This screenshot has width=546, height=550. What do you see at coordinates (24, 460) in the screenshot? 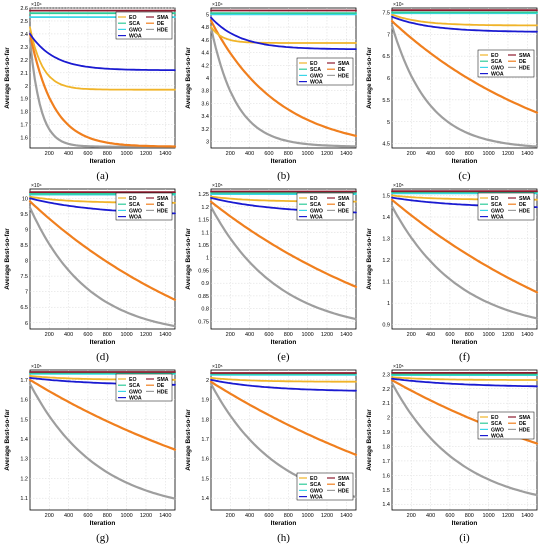
I see `y-tick-label: 1.3` at bounding box center [24, 460].